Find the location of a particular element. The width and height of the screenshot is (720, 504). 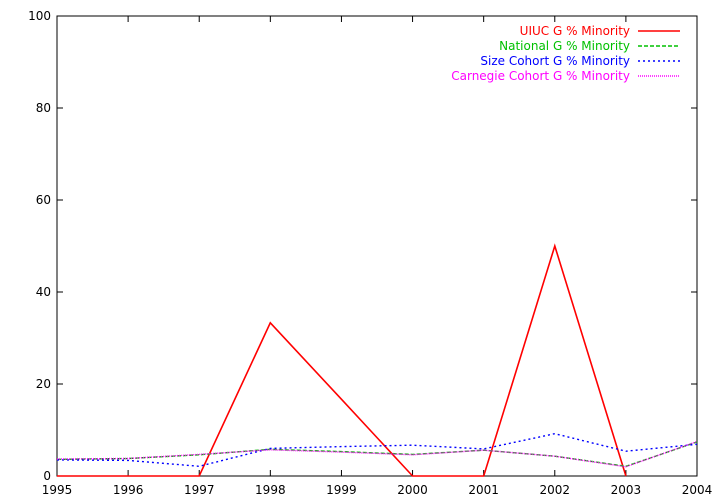

y-tick-label: 60 is located at coordinates (43, 200).